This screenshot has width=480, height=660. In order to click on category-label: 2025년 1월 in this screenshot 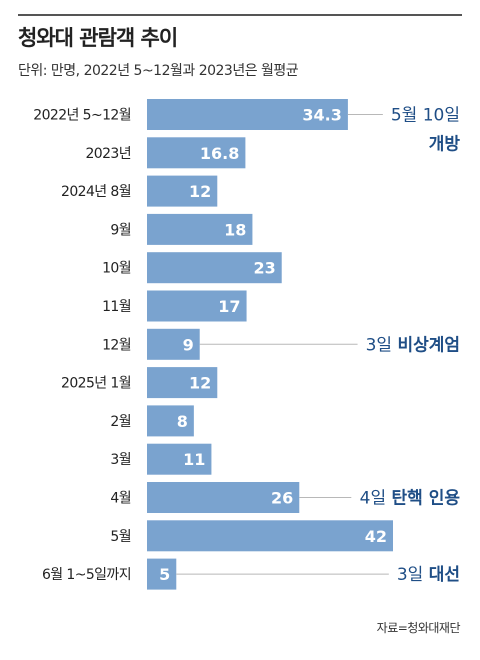, I will do `click(96, 384)`.